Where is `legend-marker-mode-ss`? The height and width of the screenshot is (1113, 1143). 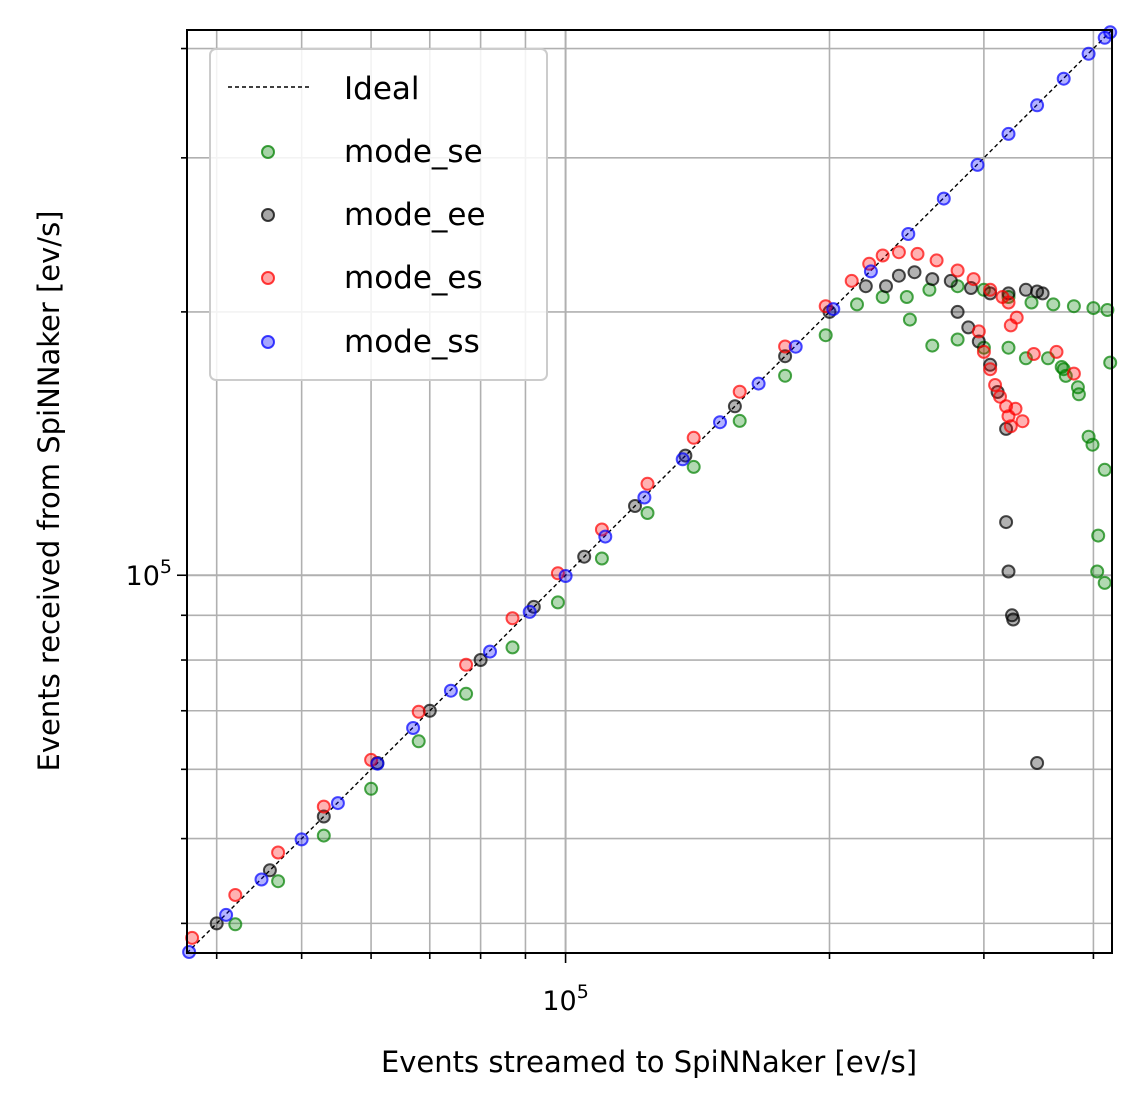 legend-marker-mode-ss is located at coordinates (268, 342).